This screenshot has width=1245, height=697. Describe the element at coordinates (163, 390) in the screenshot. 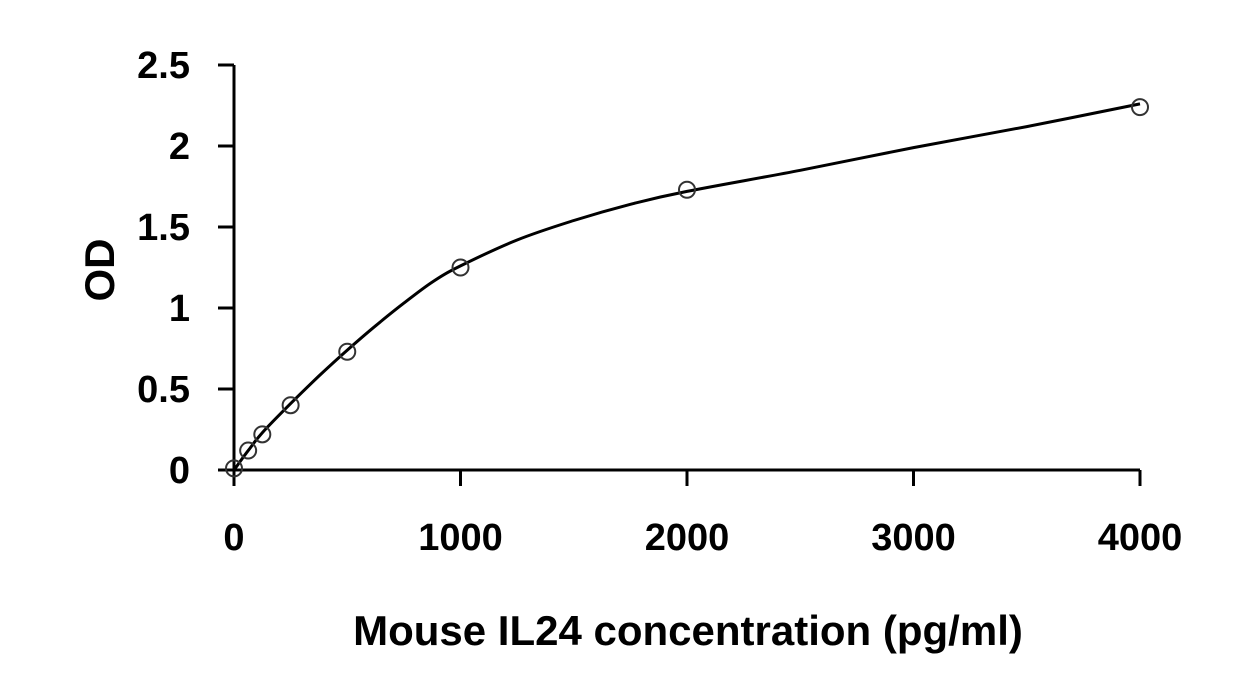

I see `y-tick-label: 0.5` at that location.